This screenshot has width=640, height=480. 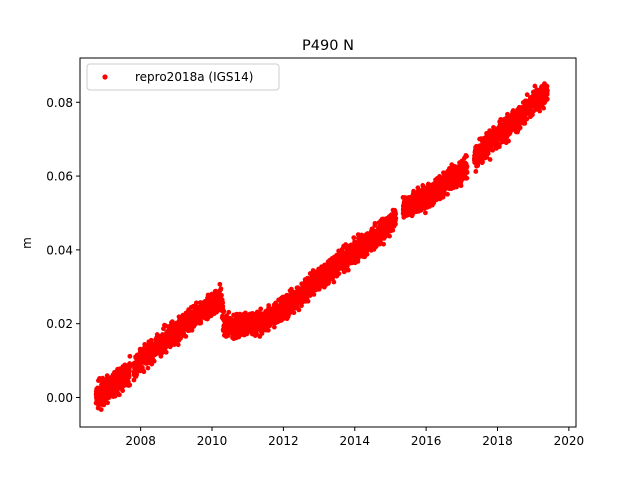 What do you see at coordinates (426, 441) in the screenshot?
I see `x-tick-label: 2016` at bounding box center [426, 441].